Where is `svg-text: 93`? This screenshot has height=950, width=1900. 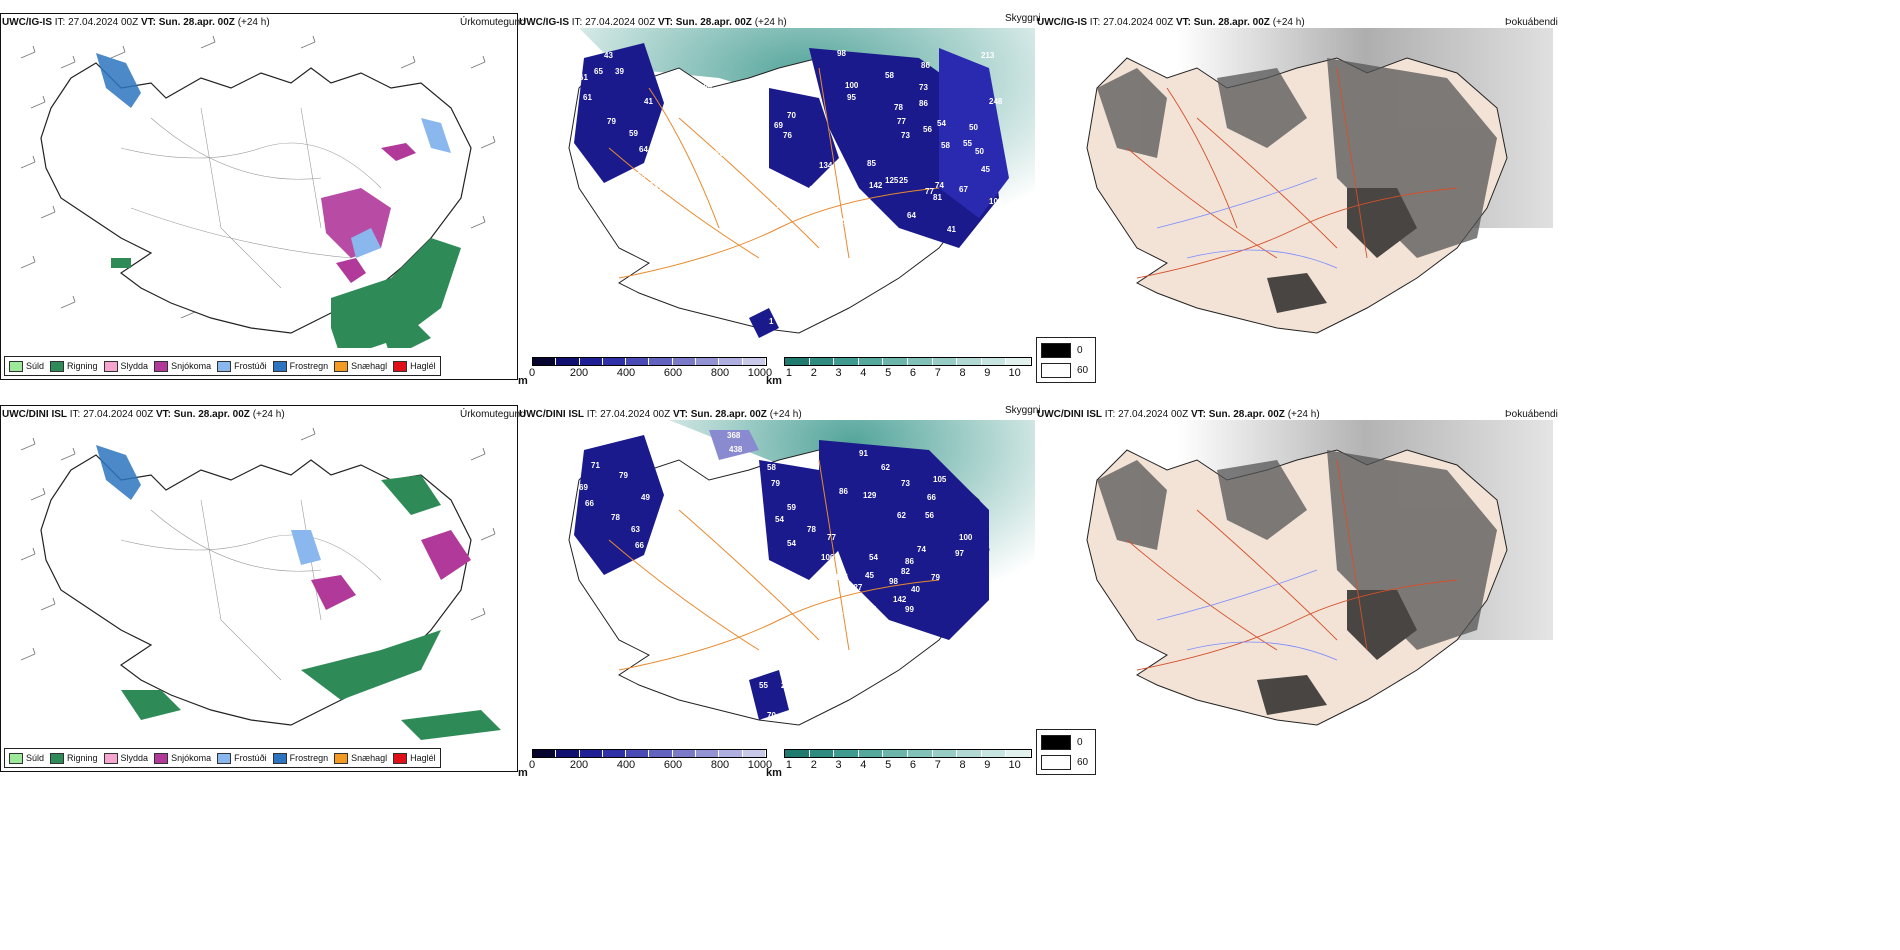
svg-text: 93 is located at coordinates (627, 585).